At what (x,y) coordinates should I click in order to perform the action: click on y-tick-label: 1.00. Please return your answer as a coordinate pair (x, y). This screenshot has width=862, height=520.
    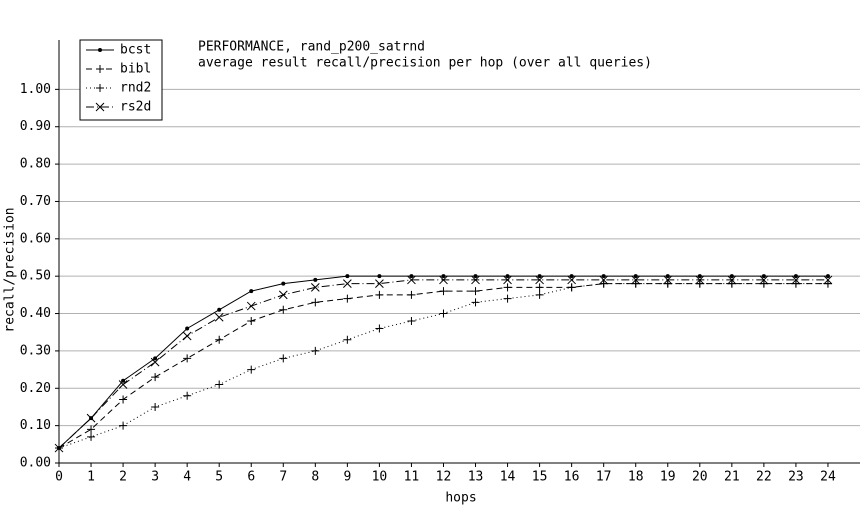
    Looking at the image, I should click on (35, 89).